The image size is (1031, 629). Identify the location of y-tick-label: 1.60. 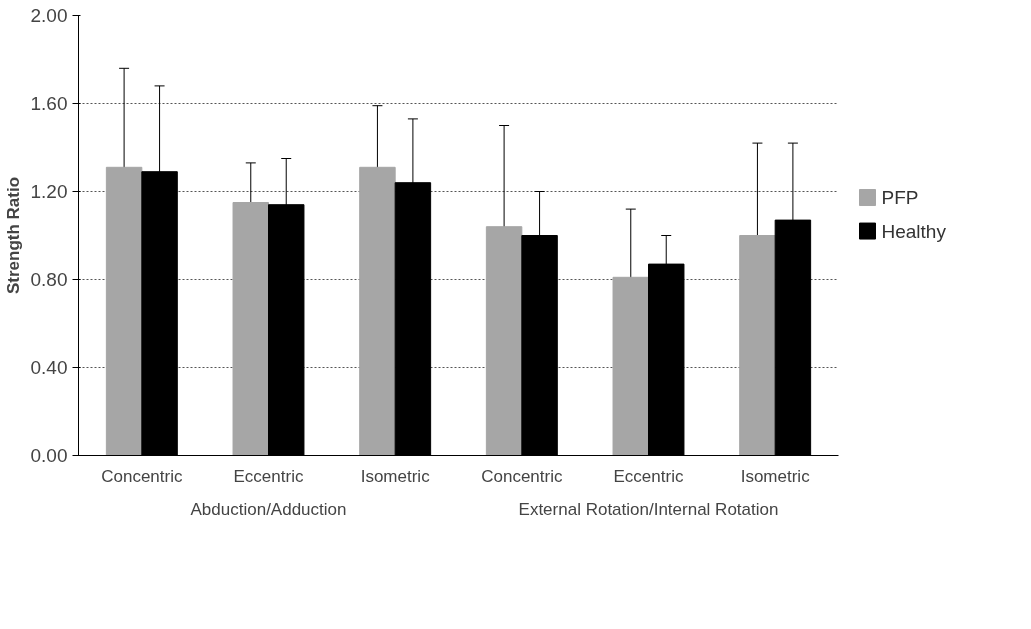
(49, 103).